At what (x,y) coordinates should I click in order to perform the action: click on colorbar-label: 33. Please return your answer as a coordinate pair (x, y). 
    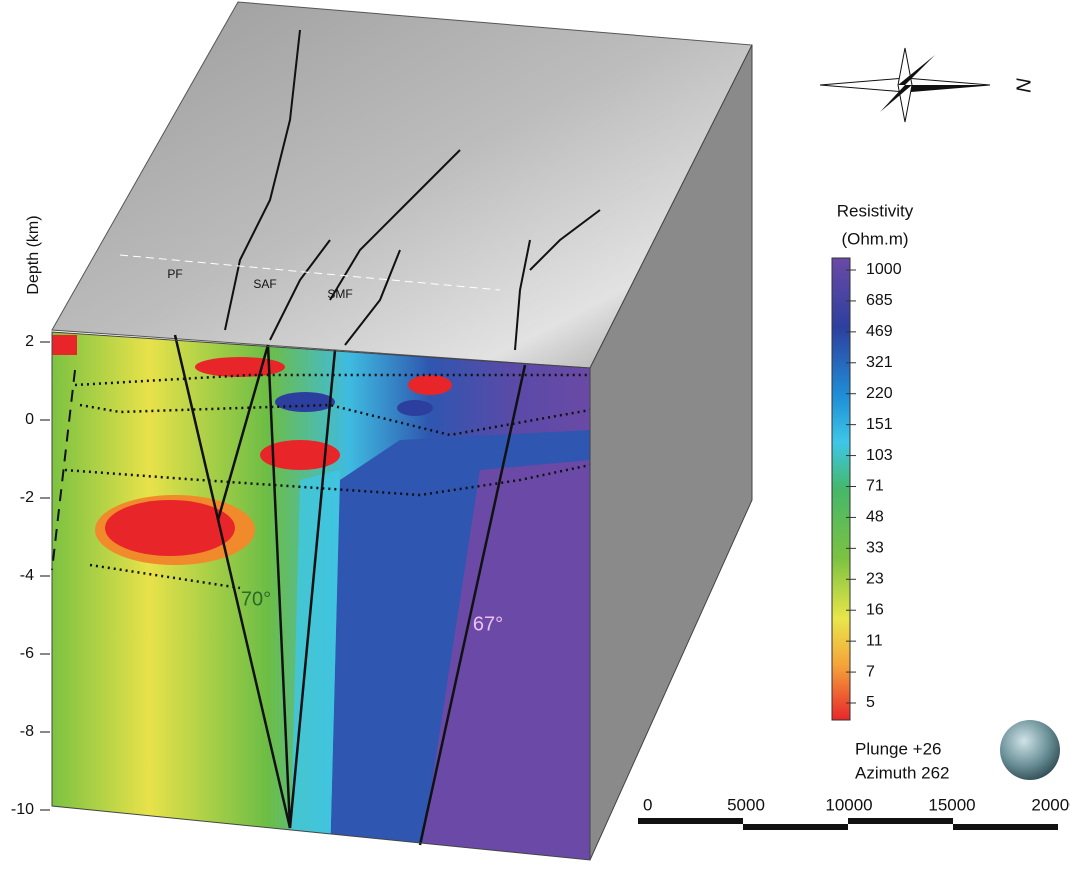
    Looking at the image, I should click on (875, 548).